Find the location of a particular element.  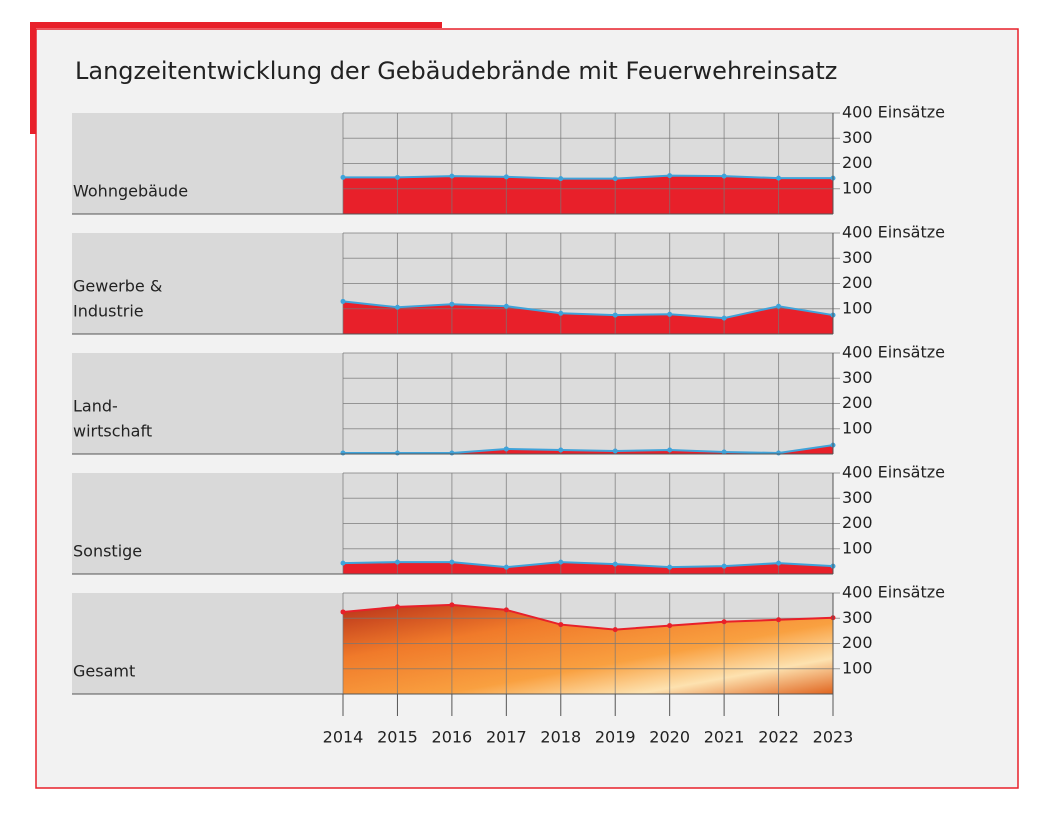

x-tick-label: 2021 is located at coordinates (724, 737).